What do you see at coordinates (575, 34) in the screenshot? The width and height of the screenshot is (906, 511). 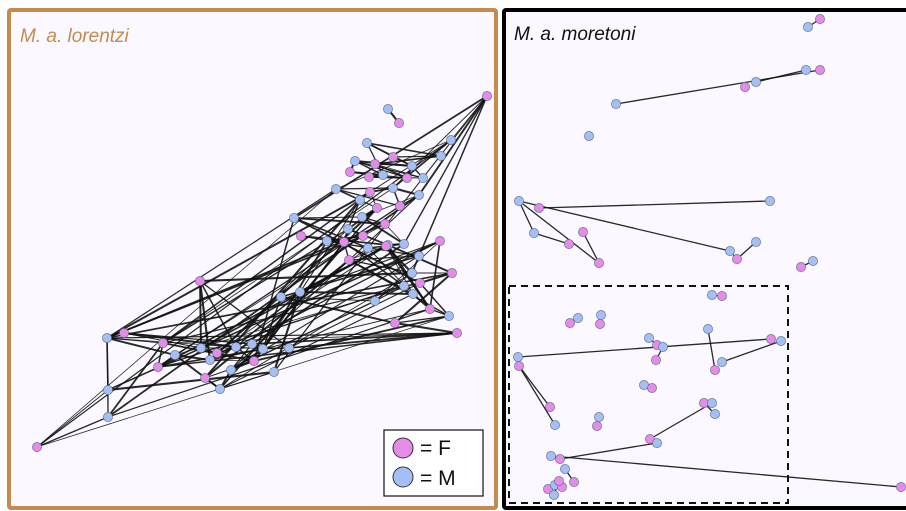 I see `moretoni-title: M. a. moretoni` at bounding box center [575, 34].